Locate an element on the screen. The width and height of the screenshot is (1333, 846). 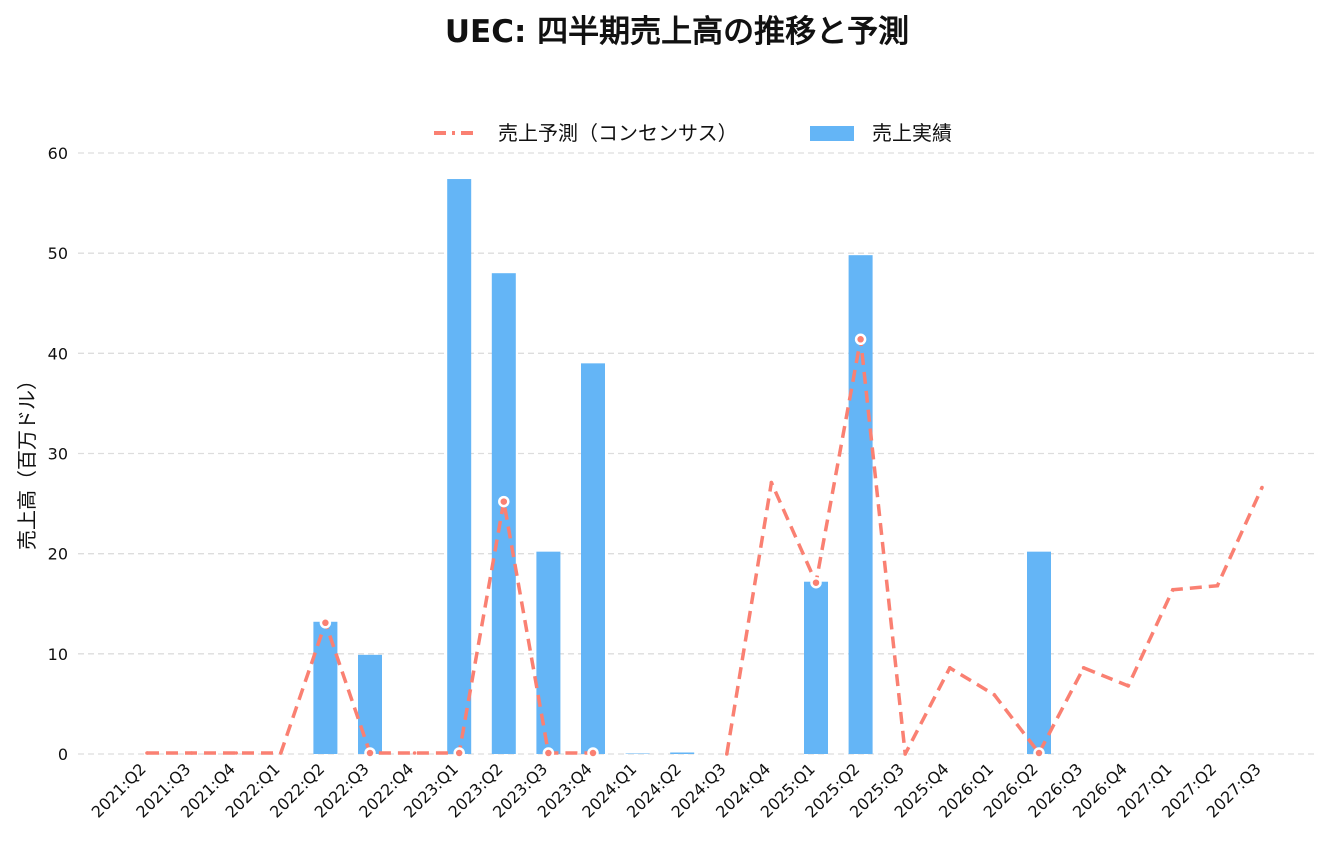
y-tick-label: 30 is located at coordinates (58, 454).